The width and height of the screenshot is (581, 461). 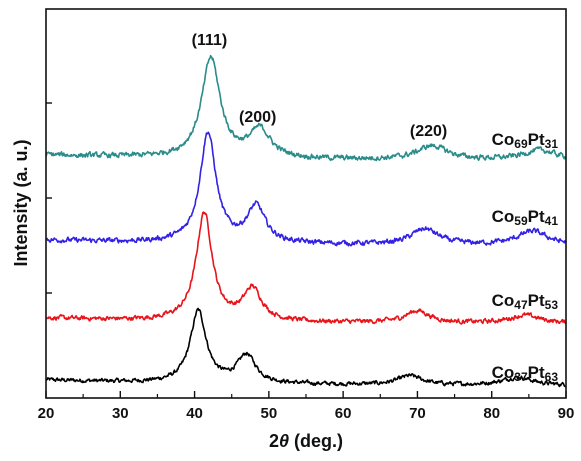 I want to click on series-label-part: 53, so click(x=552, y=305).